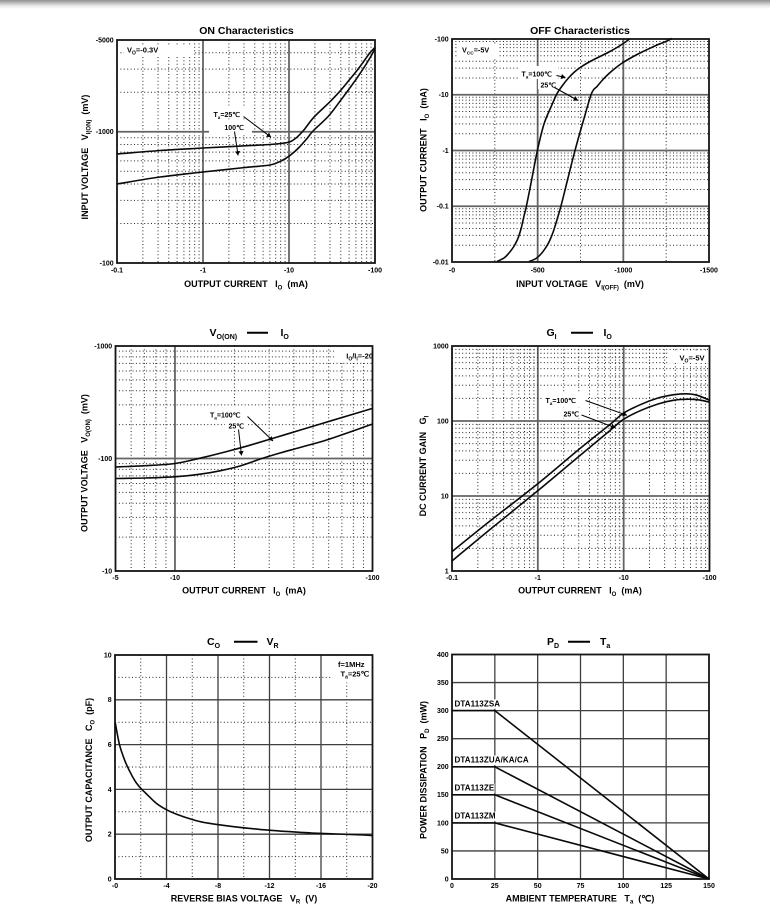  Describe the element at coordinates (86, 157) in the screenshot. I see `svg-text: INPUT VOLTAGE VI(ON)​ (mV)` at that location.